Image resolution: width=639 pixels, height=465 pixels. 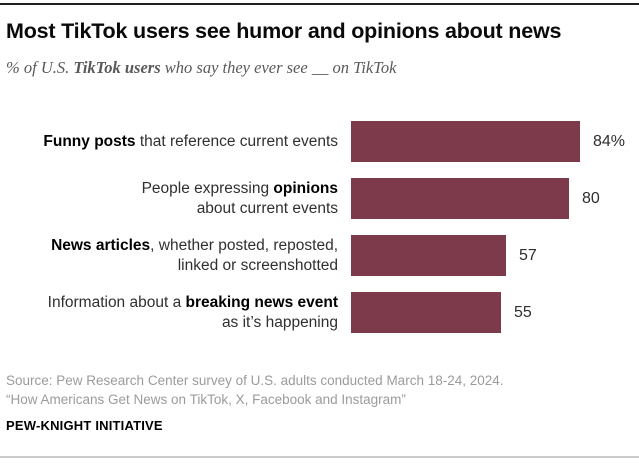 I want to click on bar-value: 57, so click(x=528, y=255).